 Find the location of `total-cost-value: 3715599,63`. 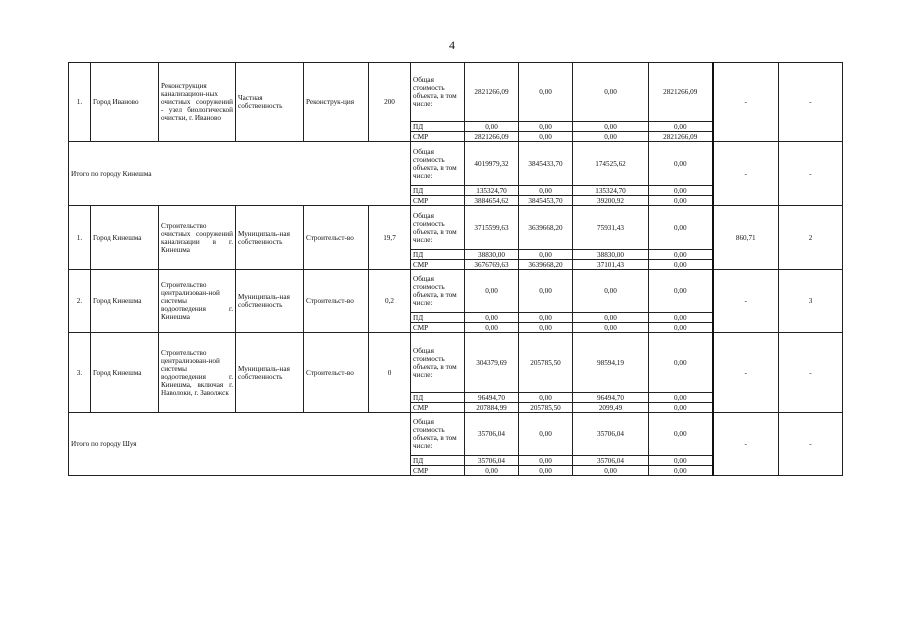

total-cost-value: 3715599,63 is located at coordinates (491, 227).